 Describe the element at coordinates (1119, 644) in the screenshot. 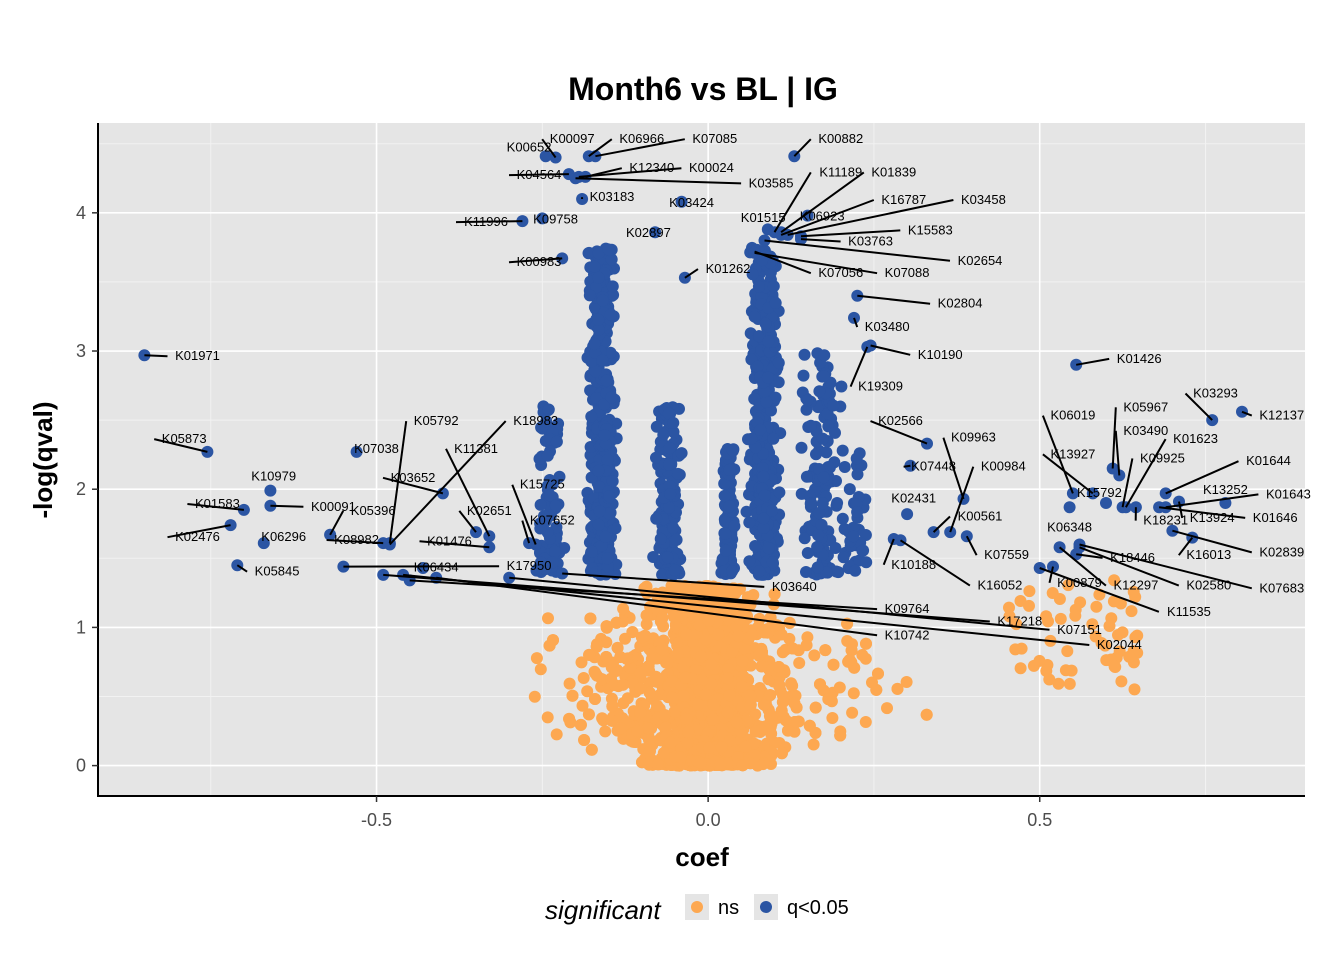

I see `point-label: K02044` at that location.